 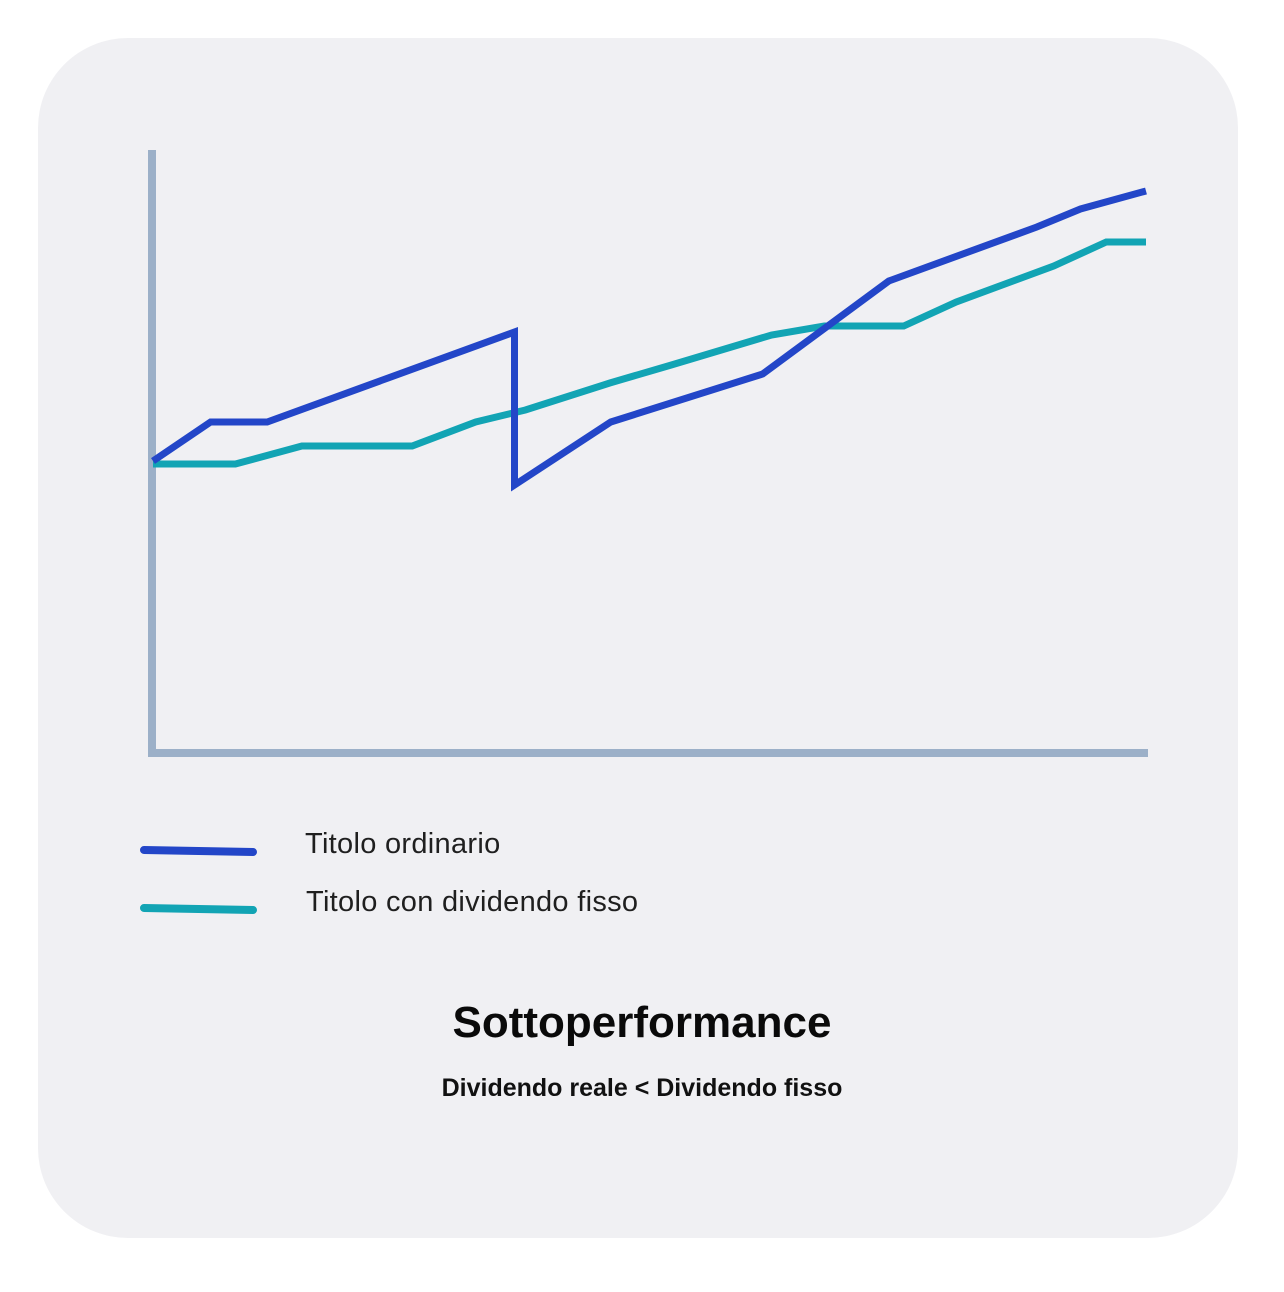 I want to click on chart-title: Sottoperformance, so click(x=642, y=1022).